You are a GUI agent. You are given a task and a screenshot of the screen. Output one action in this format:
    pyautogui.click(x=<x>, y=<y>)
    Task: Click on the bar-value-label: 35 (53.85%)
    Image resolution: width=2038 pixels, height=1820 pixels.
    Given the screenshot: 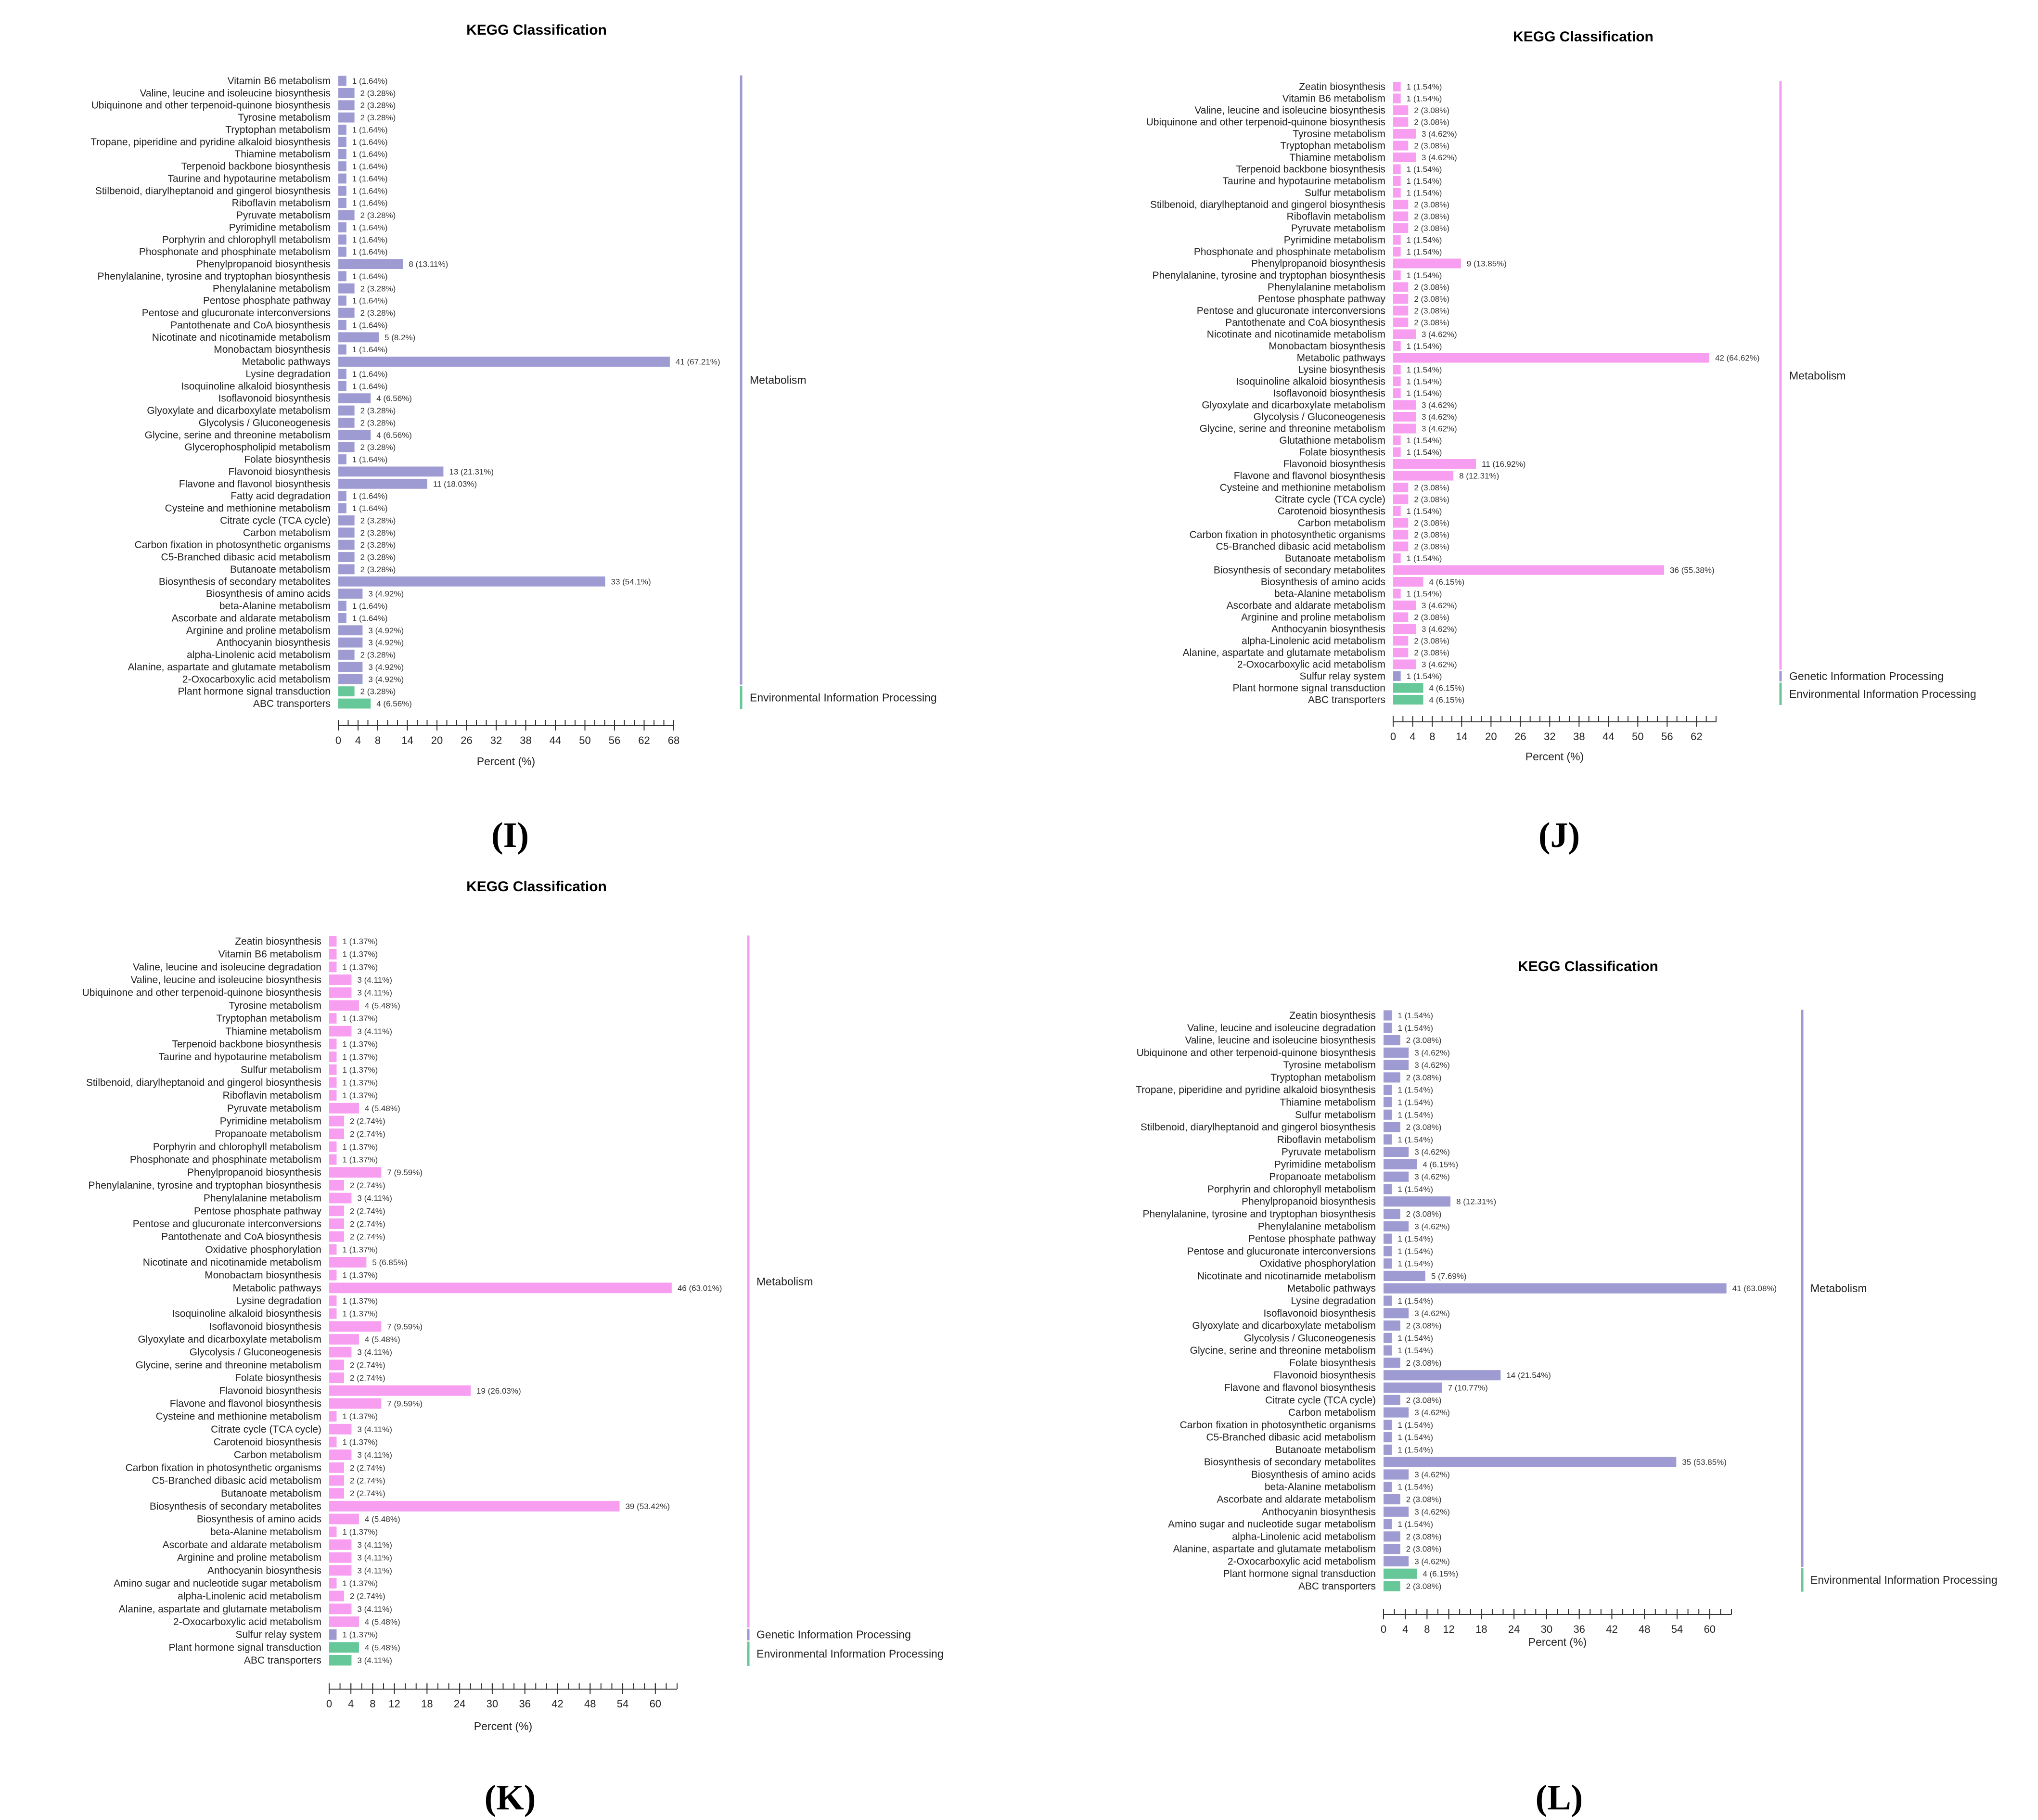 What is the action you would take?
    pyautogui.click(x=1705, y=1463)
    